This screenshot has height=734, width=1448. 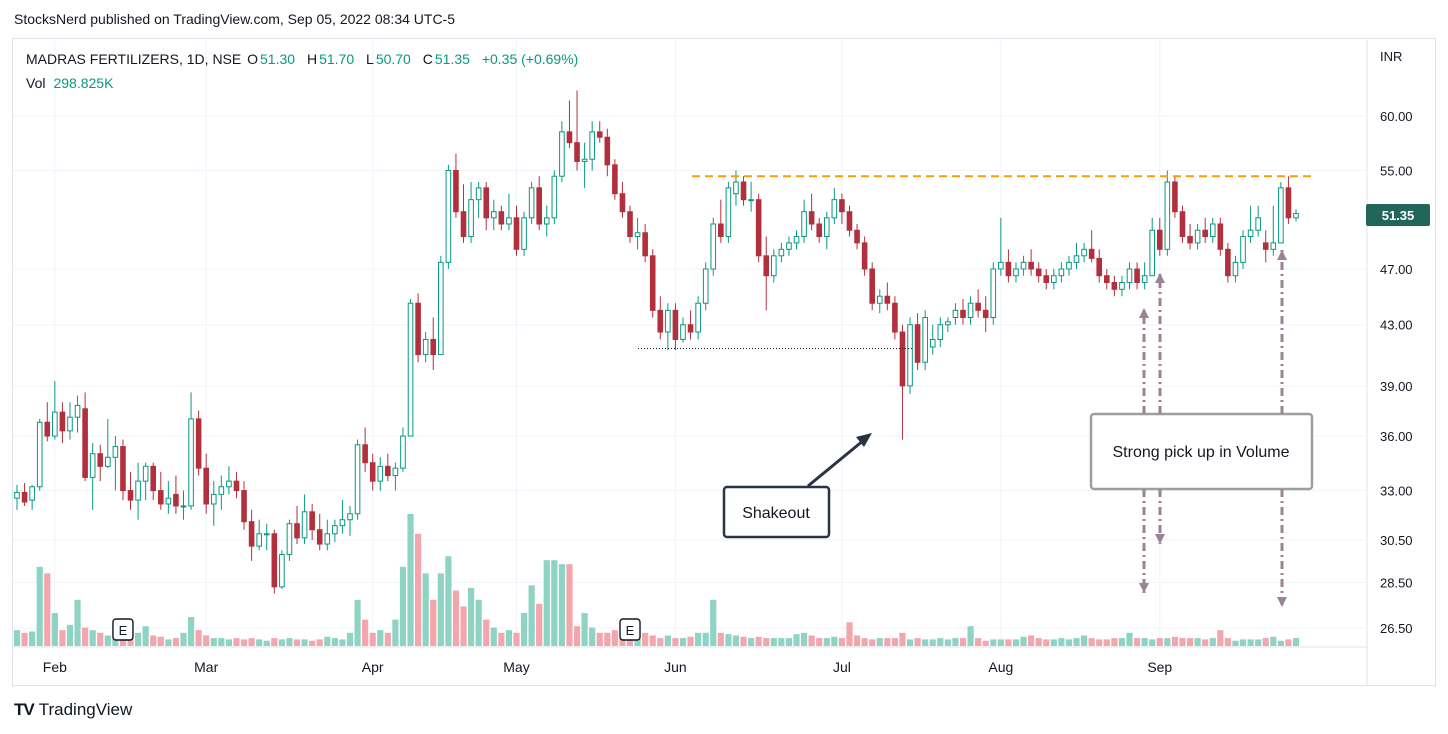 I want to click on close-label: C, so click(x=427, y=59).